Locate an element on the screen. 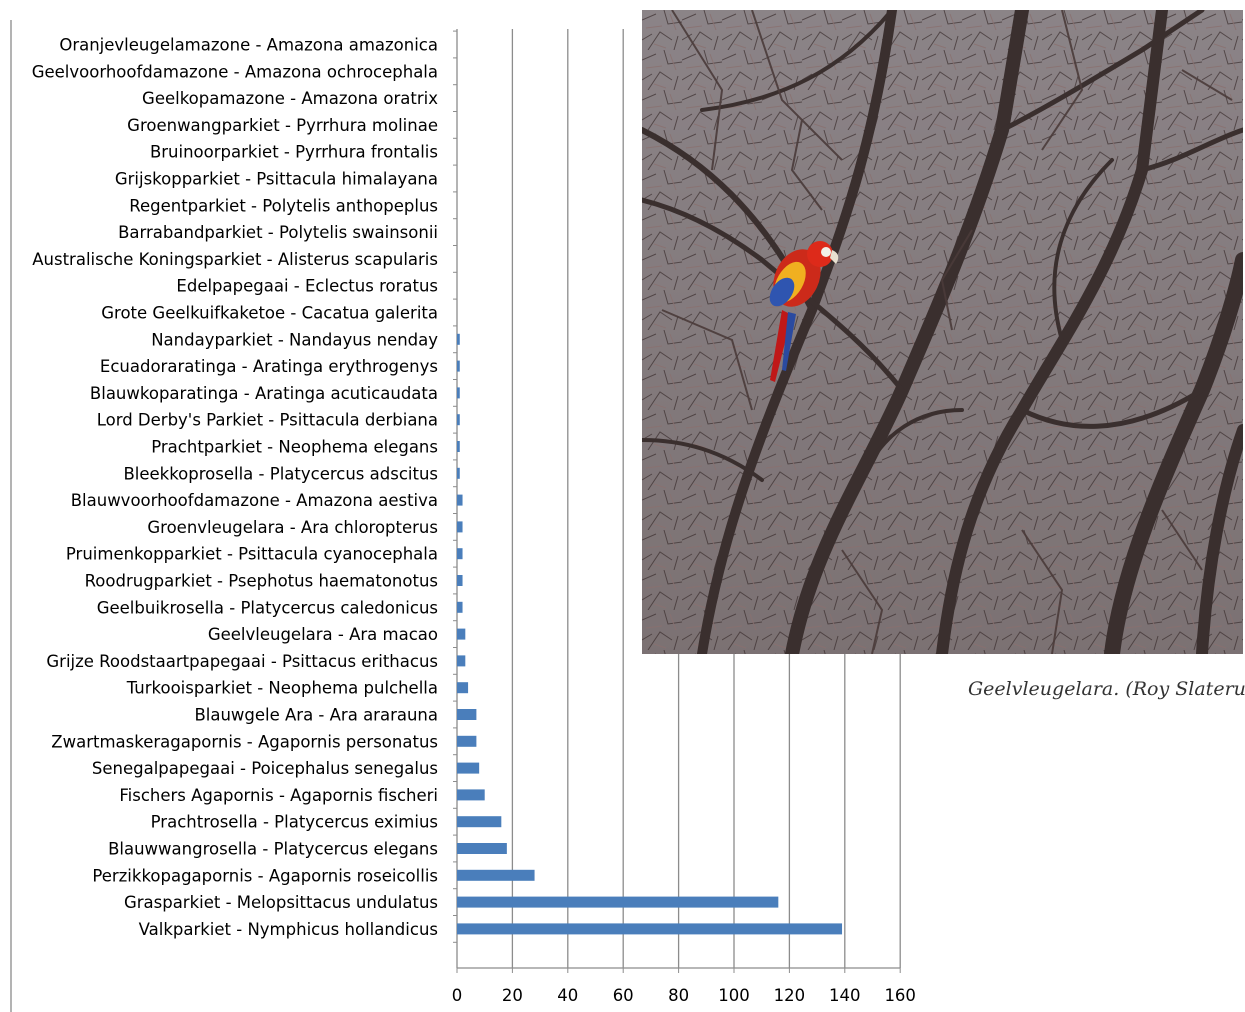 The image size is (1245, 1012). category-label: Blauwwangrosella - Platycercus elegans is located at coordinates (273, 849).